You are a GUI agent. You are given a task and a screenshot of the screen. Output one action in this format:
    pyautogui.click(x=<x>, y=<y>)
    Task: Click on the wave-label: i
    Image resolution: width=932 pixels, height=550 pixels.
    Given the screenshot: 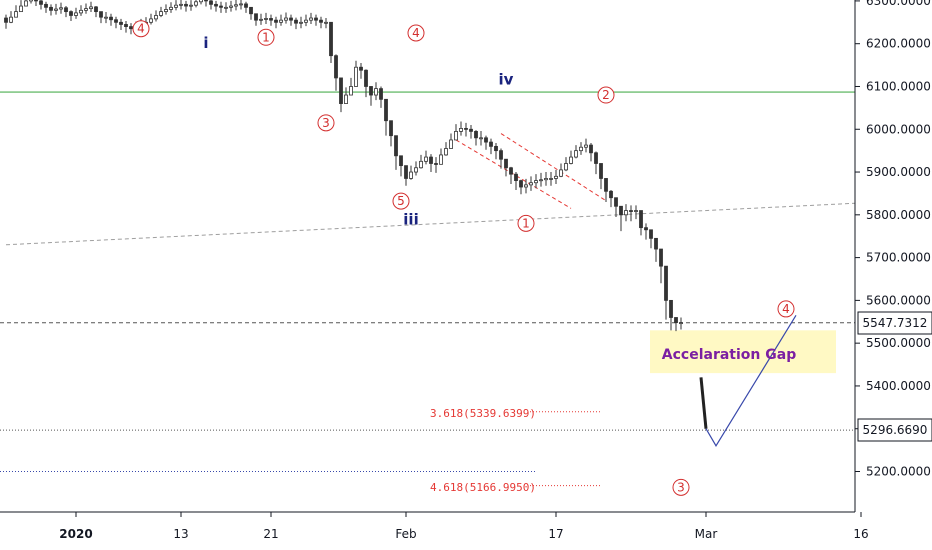 What is the action you would take?
    pyautogui.click(x=205, y=43)
    